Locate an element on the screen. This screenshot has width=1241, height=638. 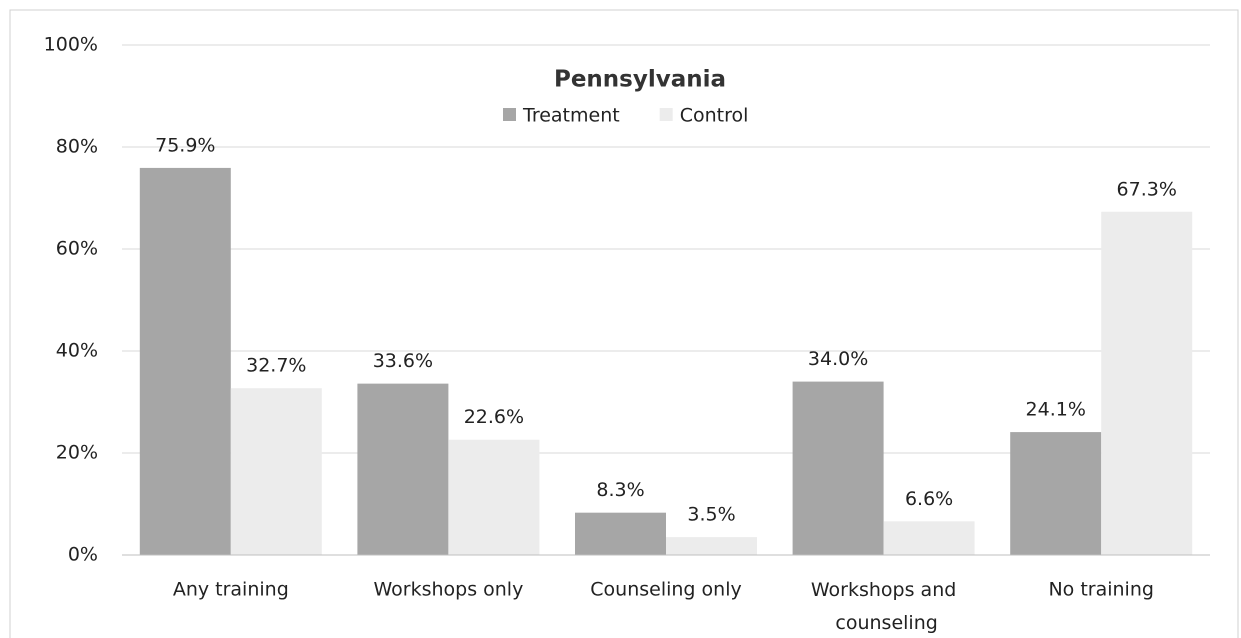
data-label: 24.1% is located at coordinates (1056, 410).